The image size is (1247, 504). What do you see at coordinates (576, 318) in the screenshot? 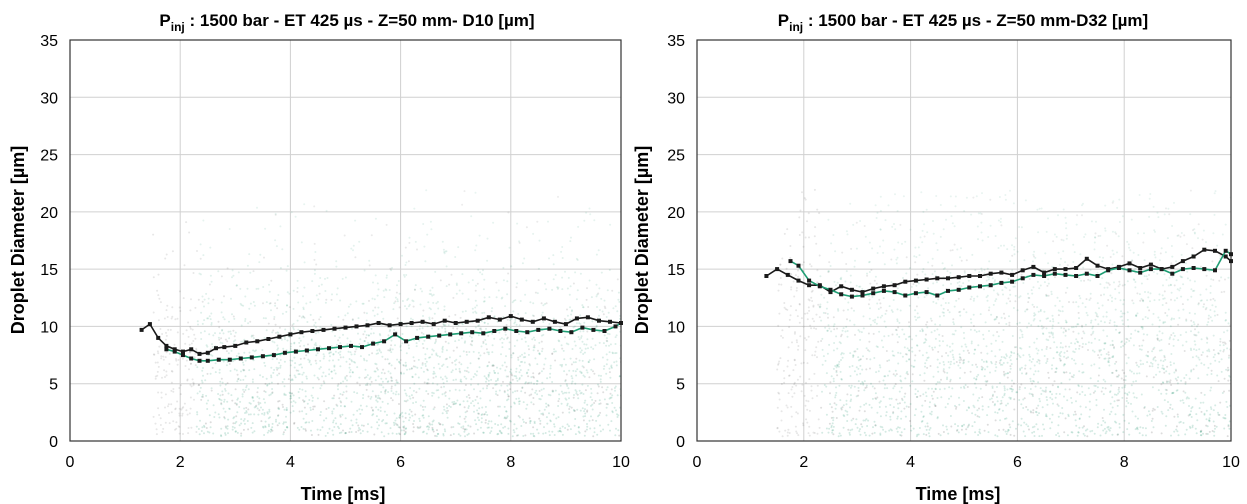
I see `data-point-black` at bounding box center [576, 318].